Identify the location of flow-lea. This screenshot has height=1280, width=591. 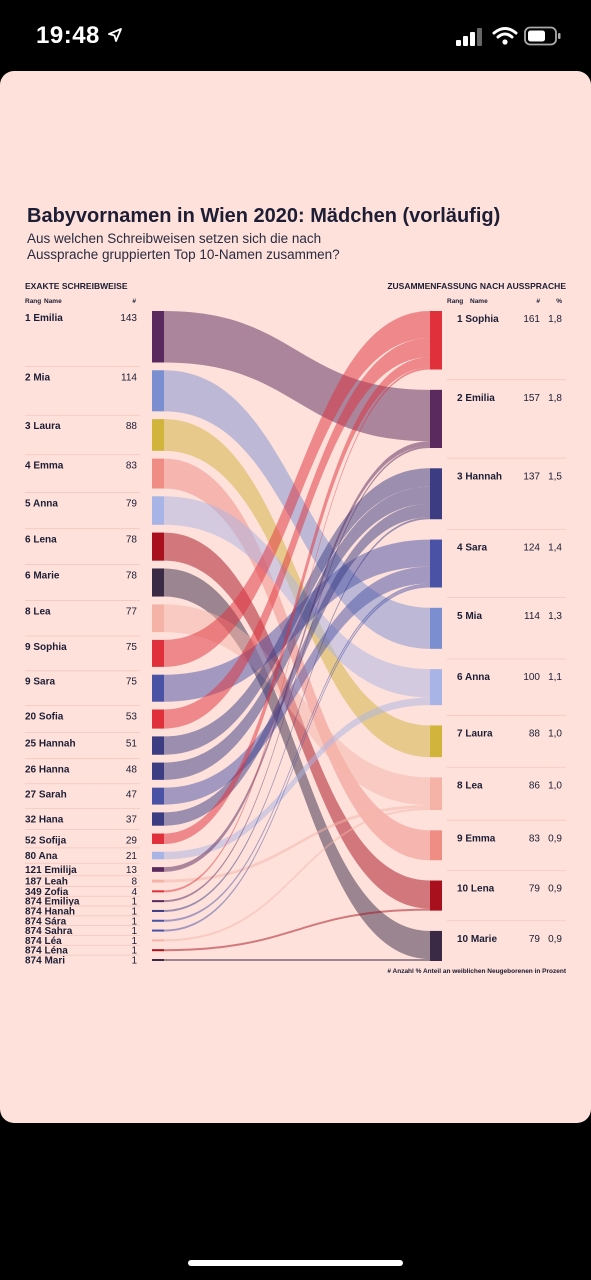
(297, 875).